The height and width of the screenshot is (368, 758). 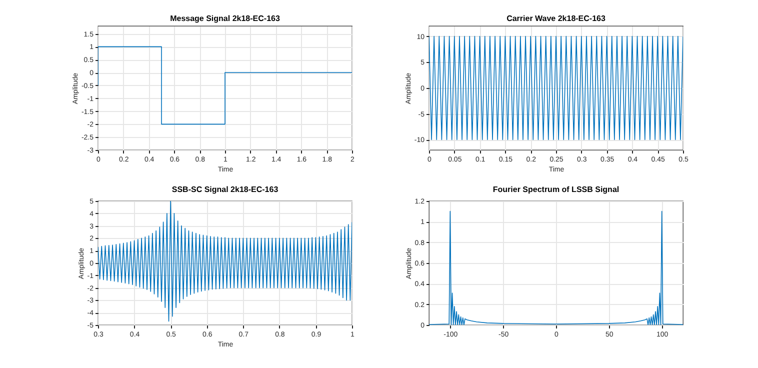 I want to click on chart-title: SSB-SC Signal 2k18-EC-163, so click(x=225, y=189).